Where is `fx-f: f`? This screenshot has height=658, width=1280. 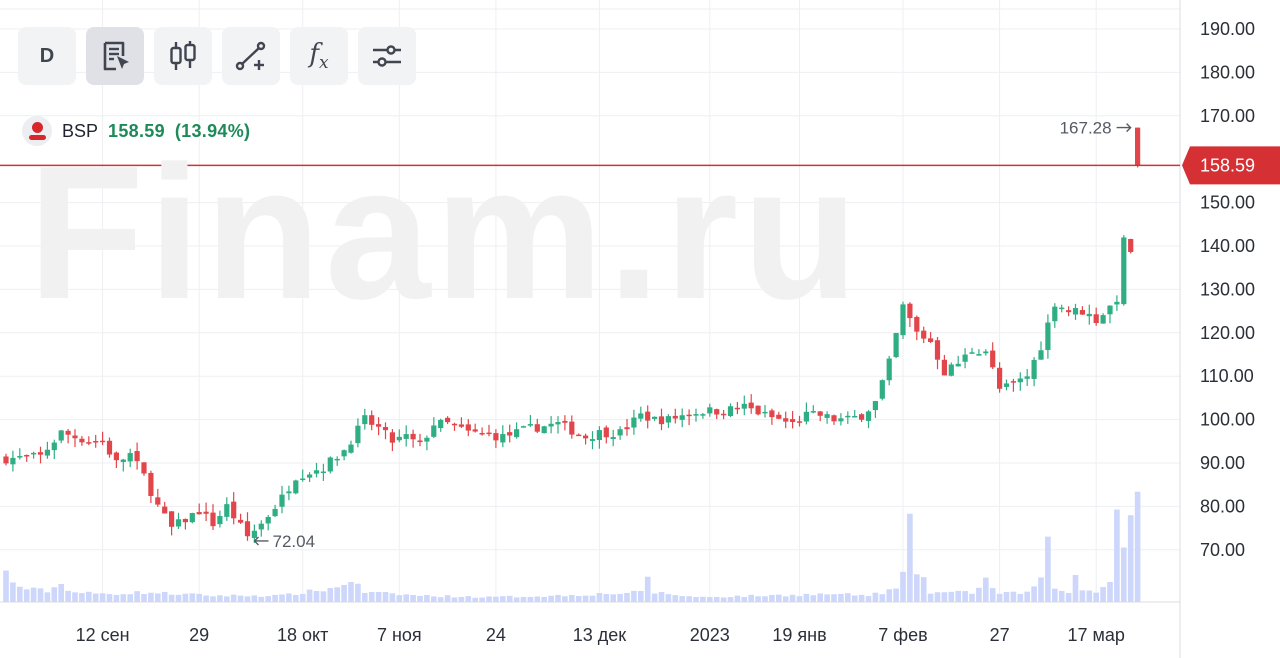
fx-f: f is located at coordinates (314, 54).